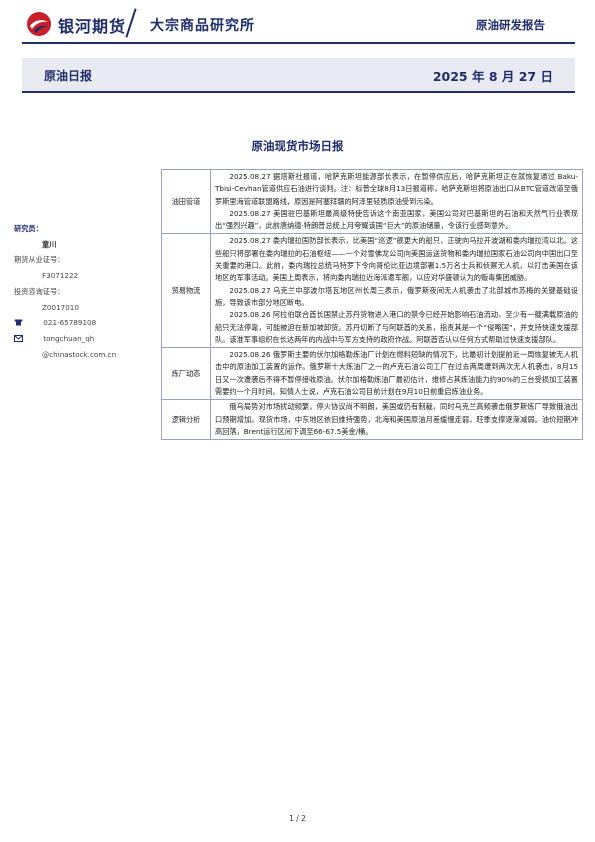 This screenshot has height=842, width=595. What do you see at coordinates (186, 420) in the screenshot?
I see `row-category: 逻辑分析` at bounding box center [186, 420].